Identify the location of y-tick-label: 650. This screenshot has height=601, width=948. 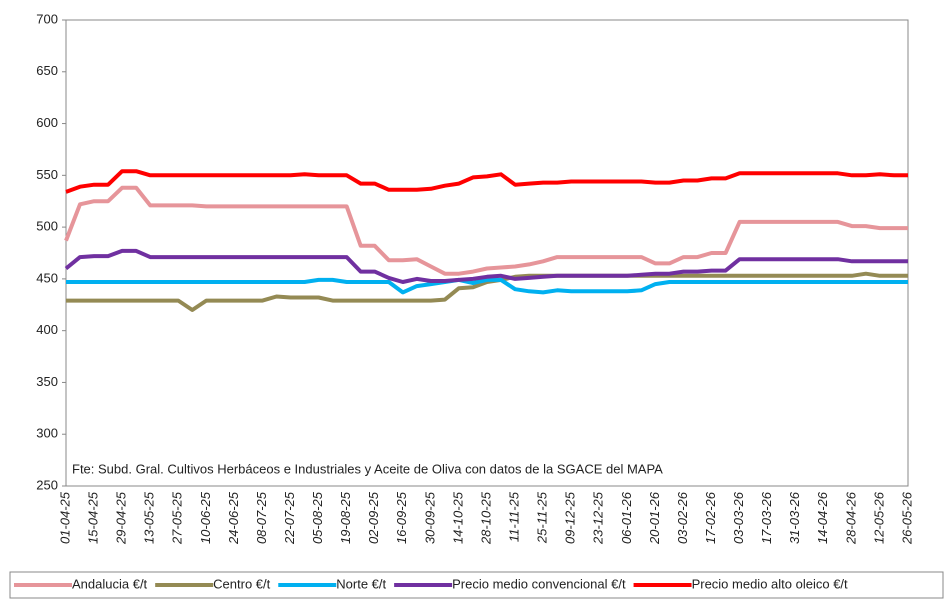
(47, 70).